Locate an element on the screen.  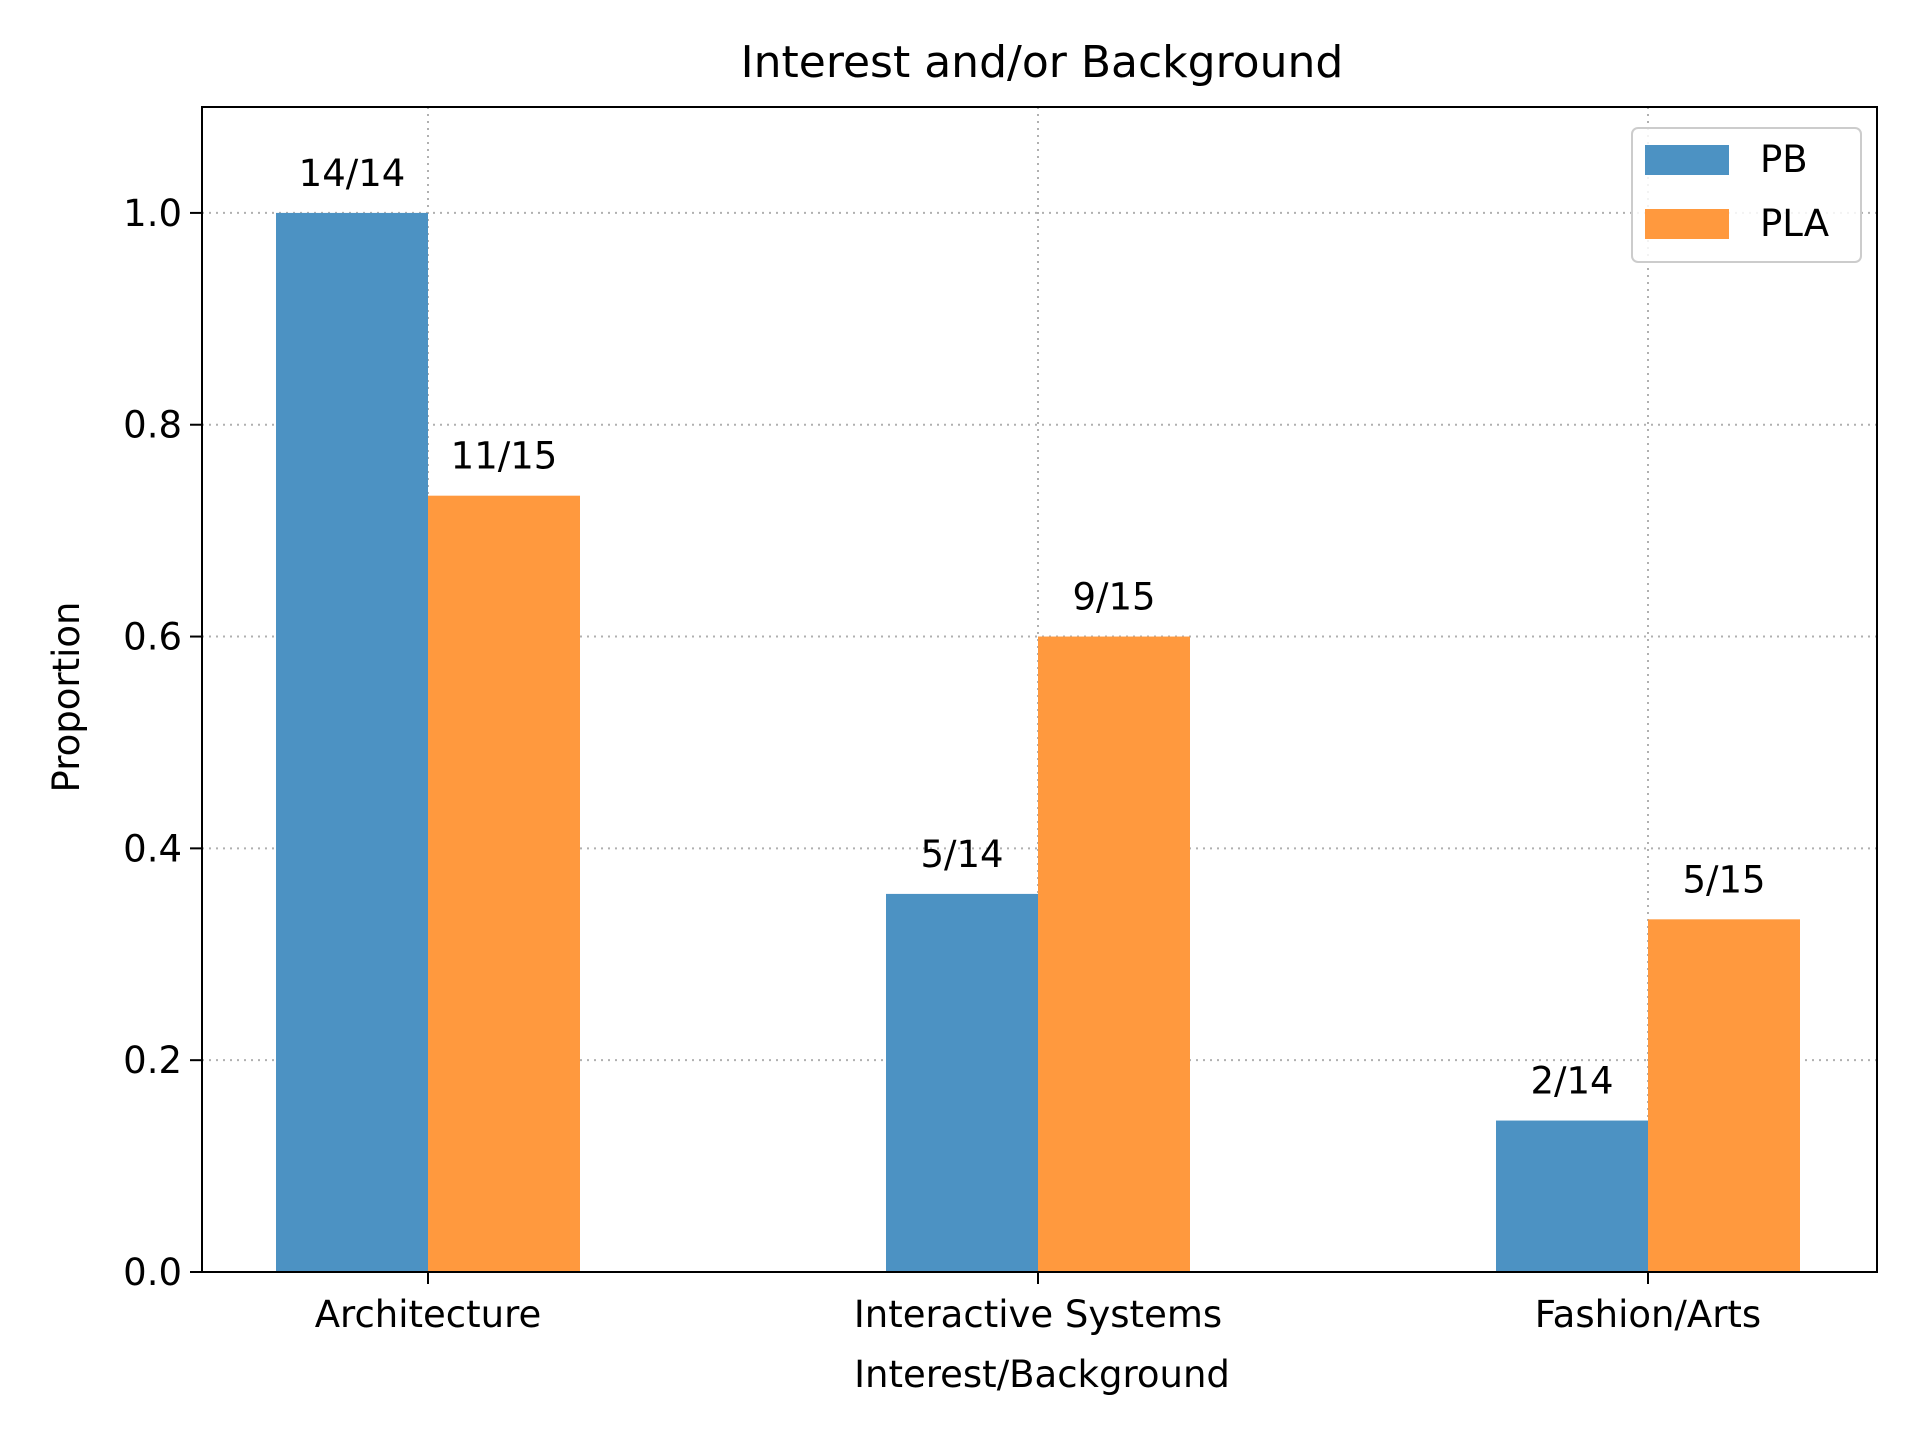
x-tick-label: Fashion/Arts is located at coordinates (1648, 1314).